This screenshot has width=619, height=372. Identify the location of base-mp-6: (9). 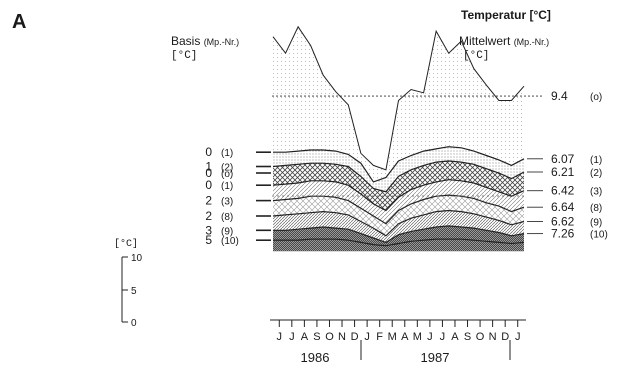
(227, 231).